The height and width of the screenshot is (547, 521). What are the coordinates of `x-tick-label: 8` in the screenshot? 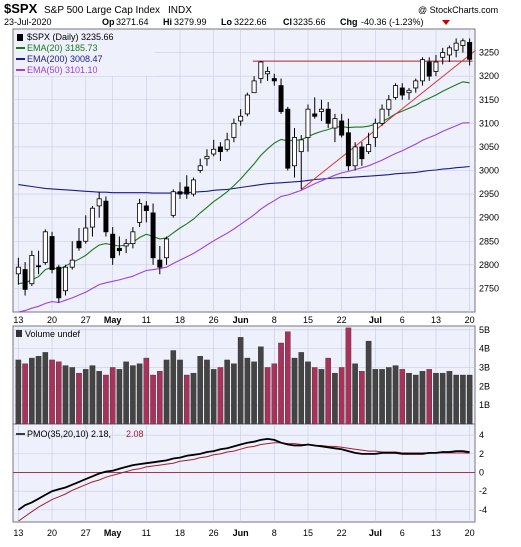 It's located at (274, 320).